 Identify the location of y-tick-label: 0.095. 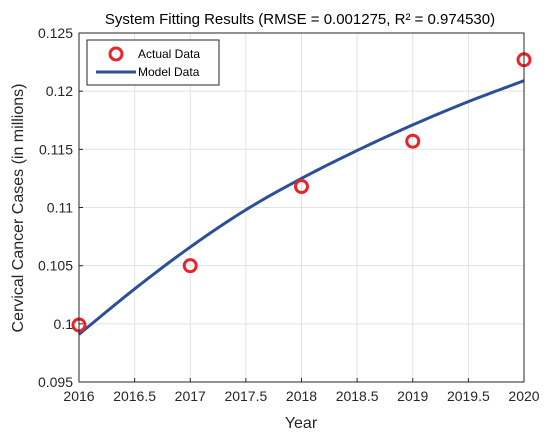
(55, 382).